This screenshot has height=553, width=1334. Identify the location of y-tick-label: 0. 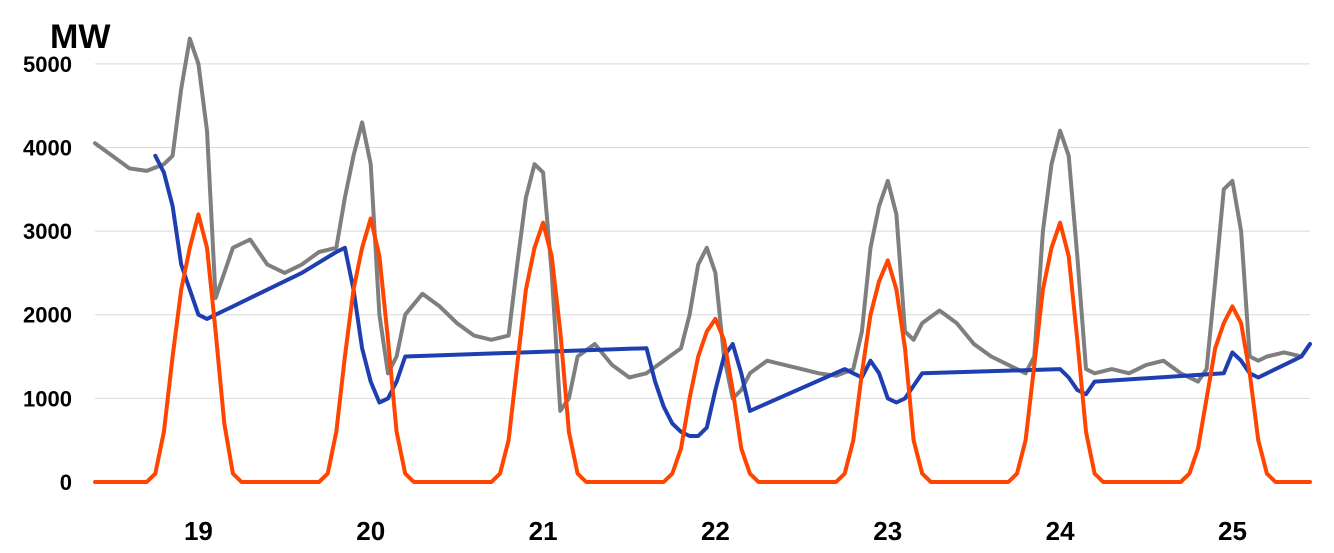
(66, 482).